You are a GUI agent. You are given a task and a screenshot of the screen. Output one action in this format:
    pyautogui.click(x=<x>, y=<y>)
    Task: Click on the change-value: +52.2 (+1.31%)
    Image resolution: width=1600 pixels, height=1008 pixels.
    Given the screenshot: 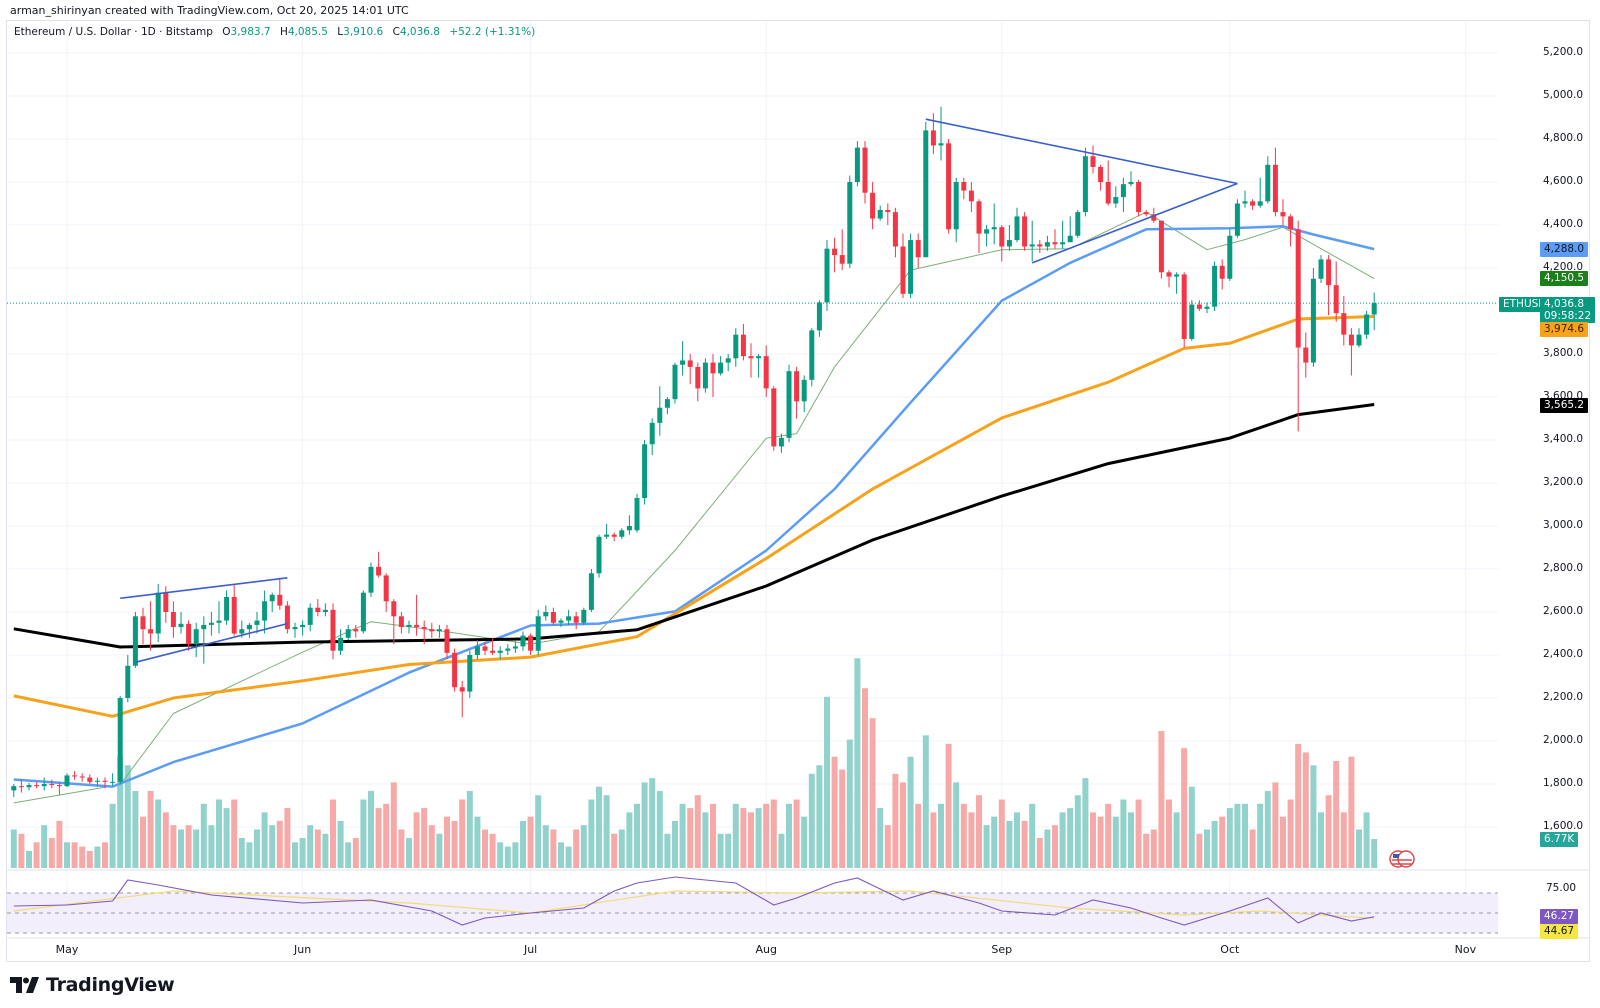 What is the action you would take?
    pyautogui.click(x=492, y=32)
    